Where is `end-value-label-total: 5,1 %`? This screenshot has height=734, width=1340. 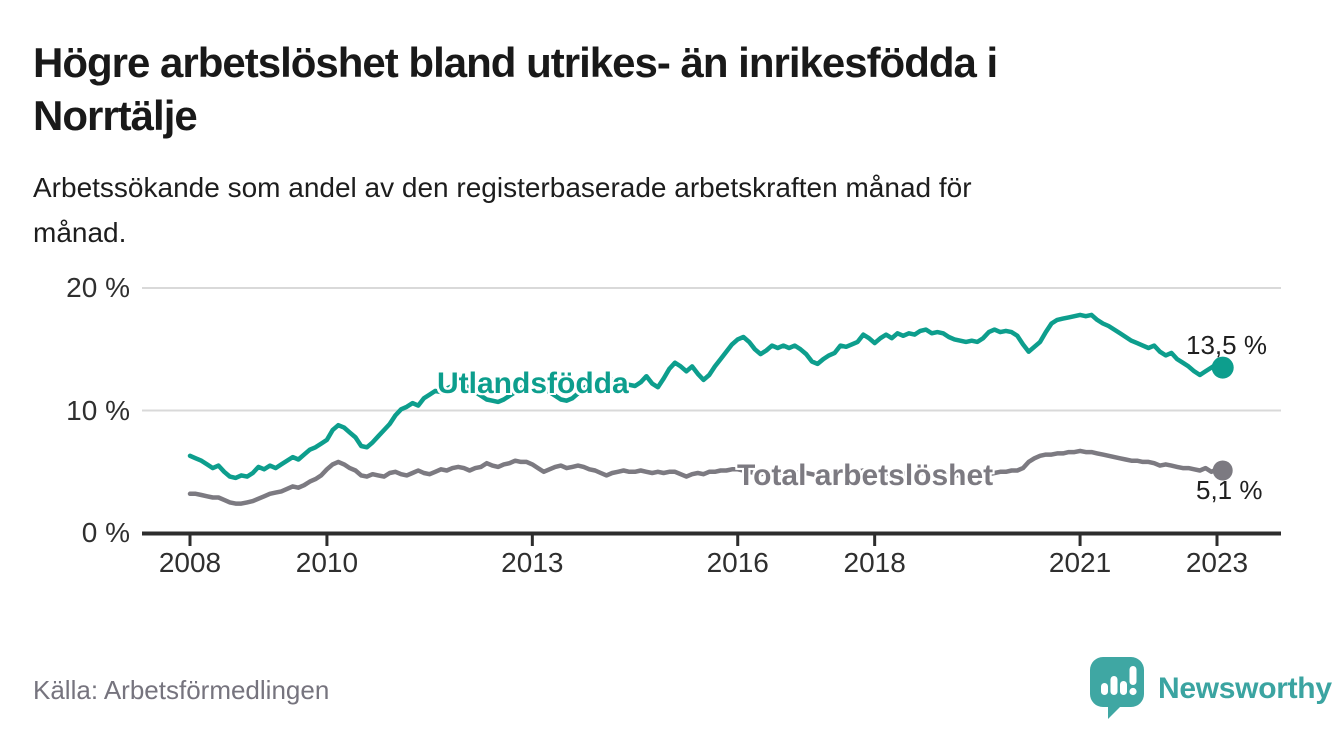 end-value-label-total: 5,1 % is located at coordinates (1229, 490).